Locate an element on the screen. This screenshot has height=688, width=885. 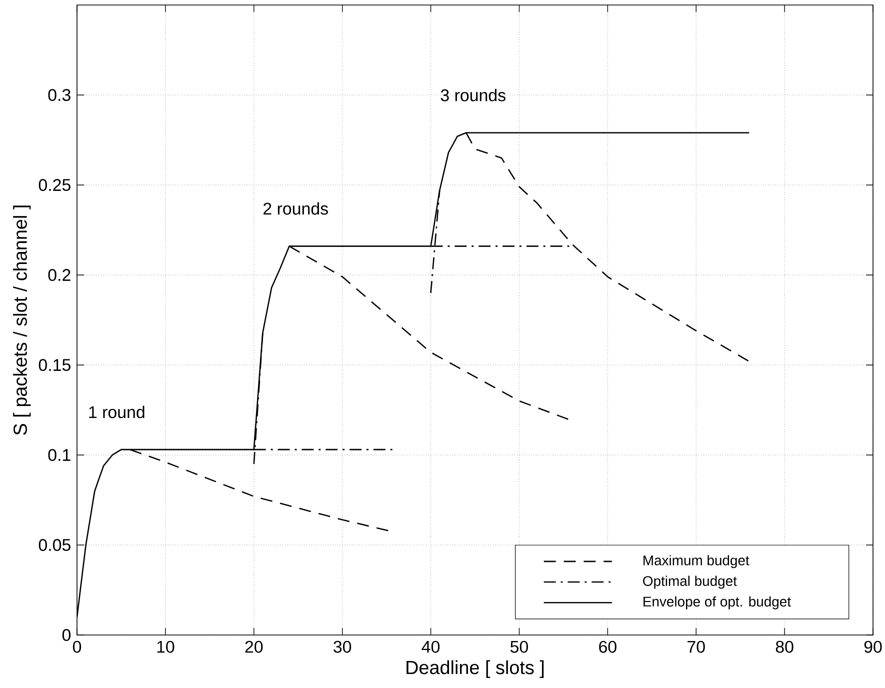
annotation: 2 rounds is located at coordinates (296, 208).